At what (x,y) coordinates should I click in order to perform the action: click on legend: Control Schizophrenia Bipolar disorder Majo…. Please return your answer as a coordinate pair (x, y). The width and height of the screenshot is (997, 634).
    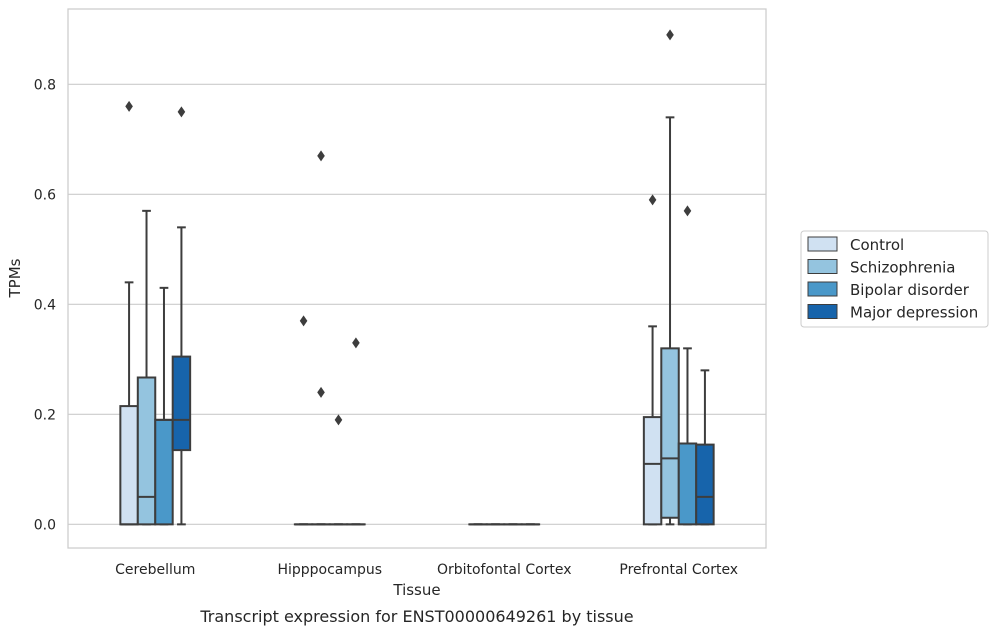
    Looking at the image, I should click on (894, 279).